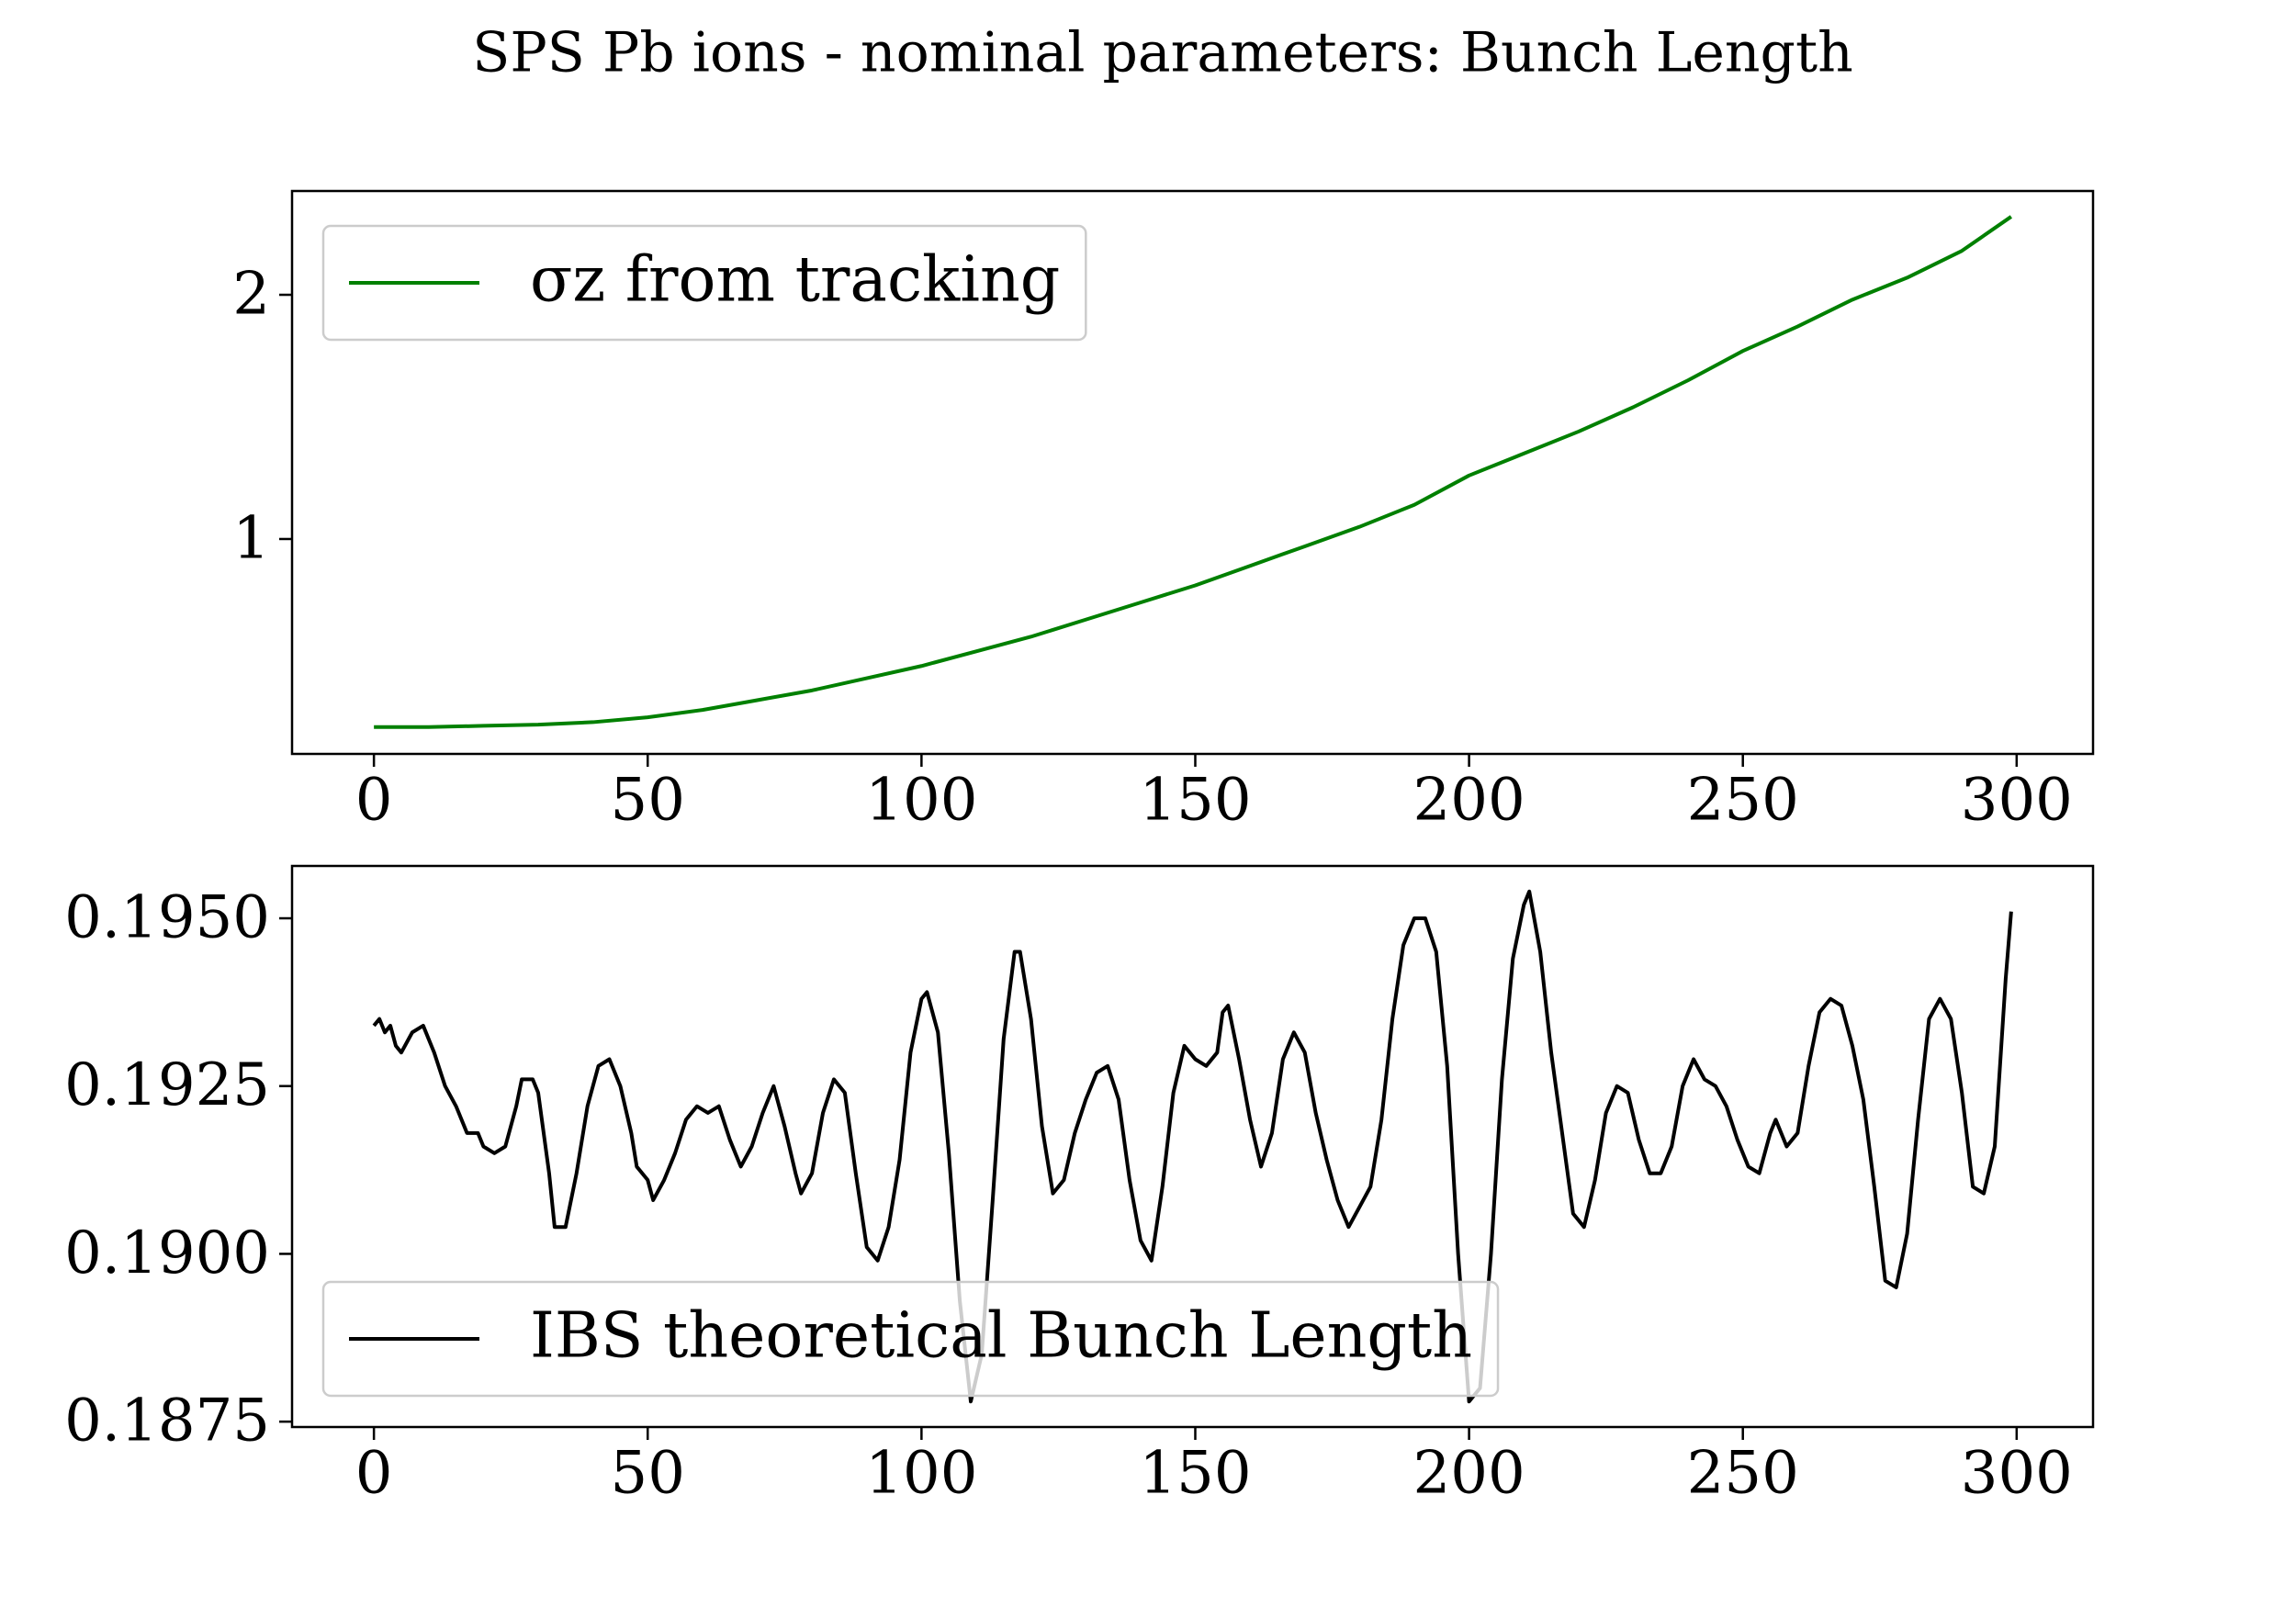  I want to click on y-tick-label: 0.1925, so click(167, 1085).